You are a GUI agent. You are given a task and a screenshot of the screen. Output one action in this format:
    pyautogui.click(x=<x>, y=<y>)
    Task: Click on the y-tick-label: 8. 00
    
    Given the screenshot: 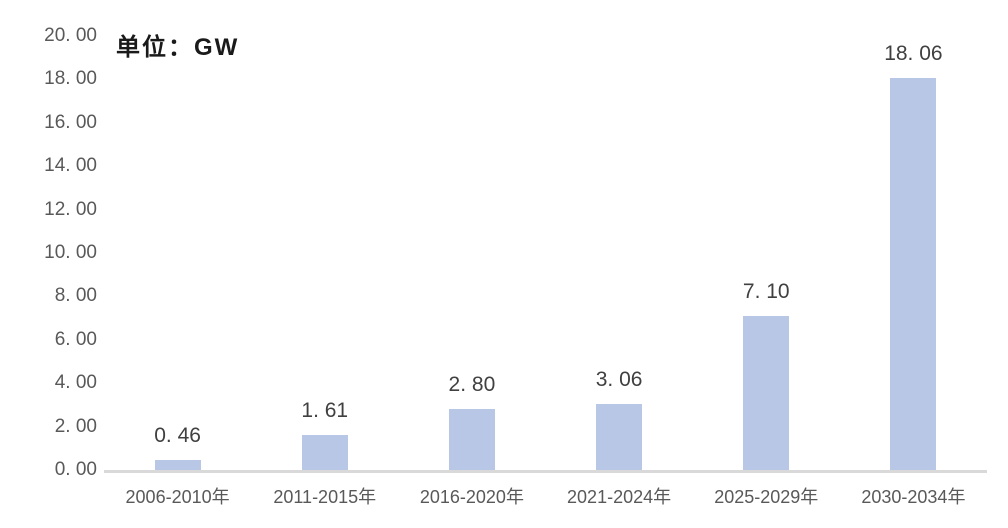 What is the action you would take?
    pyautogui.click(x=75, y=296)
    